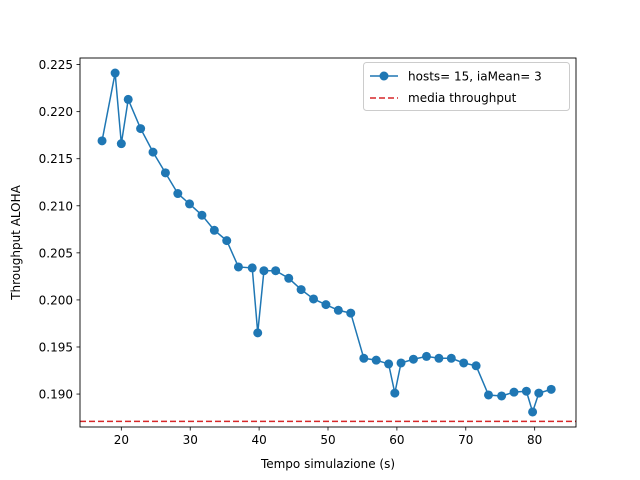 The width and height of the screenshot is (640, 480). Describe the element at coordinates (258, 440) in the screenshot. I see `x-tick-label: 40` at that location.